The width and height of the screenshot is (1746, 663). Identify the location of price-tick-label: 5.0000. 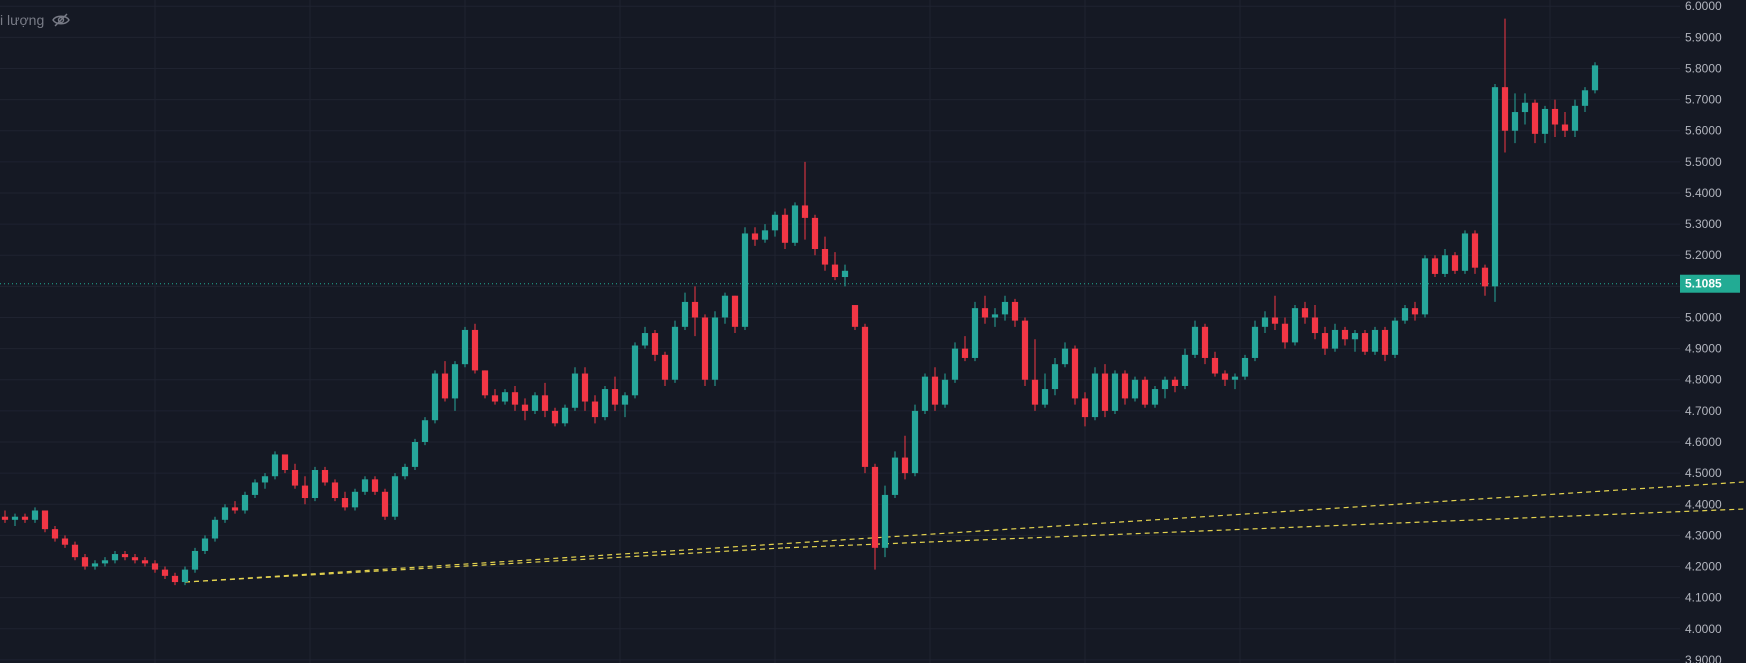
(1703, 317).